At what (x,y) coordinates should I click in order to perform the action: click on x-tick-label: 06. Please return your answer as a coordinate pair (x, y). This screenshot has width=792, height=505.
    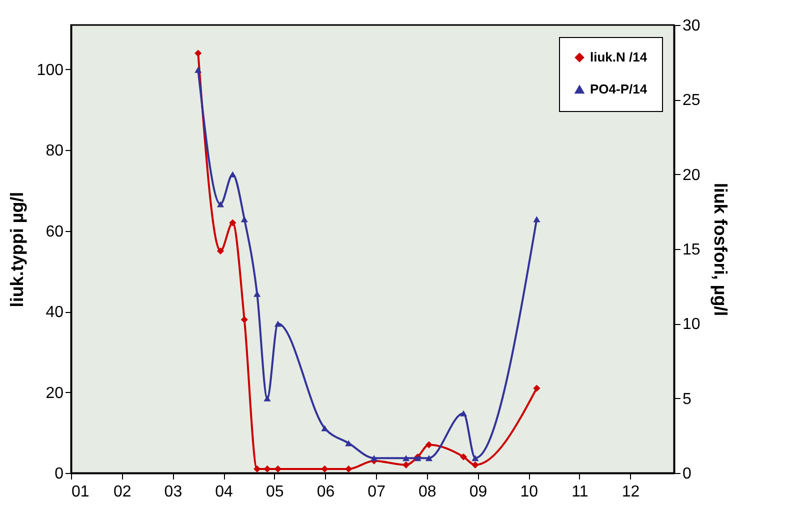
    Looking at the image, I should click on (325, 492).